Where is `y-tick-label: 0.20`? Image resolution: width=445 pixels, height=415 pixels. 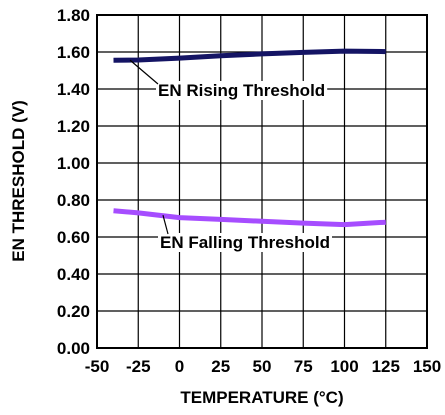
y-tick-label: 0.20 is located at coordinates (73, 311).